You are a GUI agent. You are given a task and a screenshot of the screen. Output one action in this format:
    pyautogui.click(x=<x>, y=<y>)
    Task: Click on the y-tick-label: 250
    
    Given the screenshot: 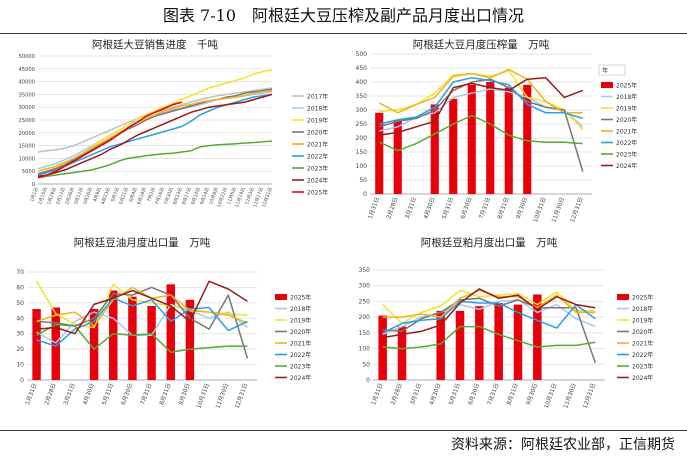 What is the action you would take?
    pyautogui.click(x=365, y=301)
    